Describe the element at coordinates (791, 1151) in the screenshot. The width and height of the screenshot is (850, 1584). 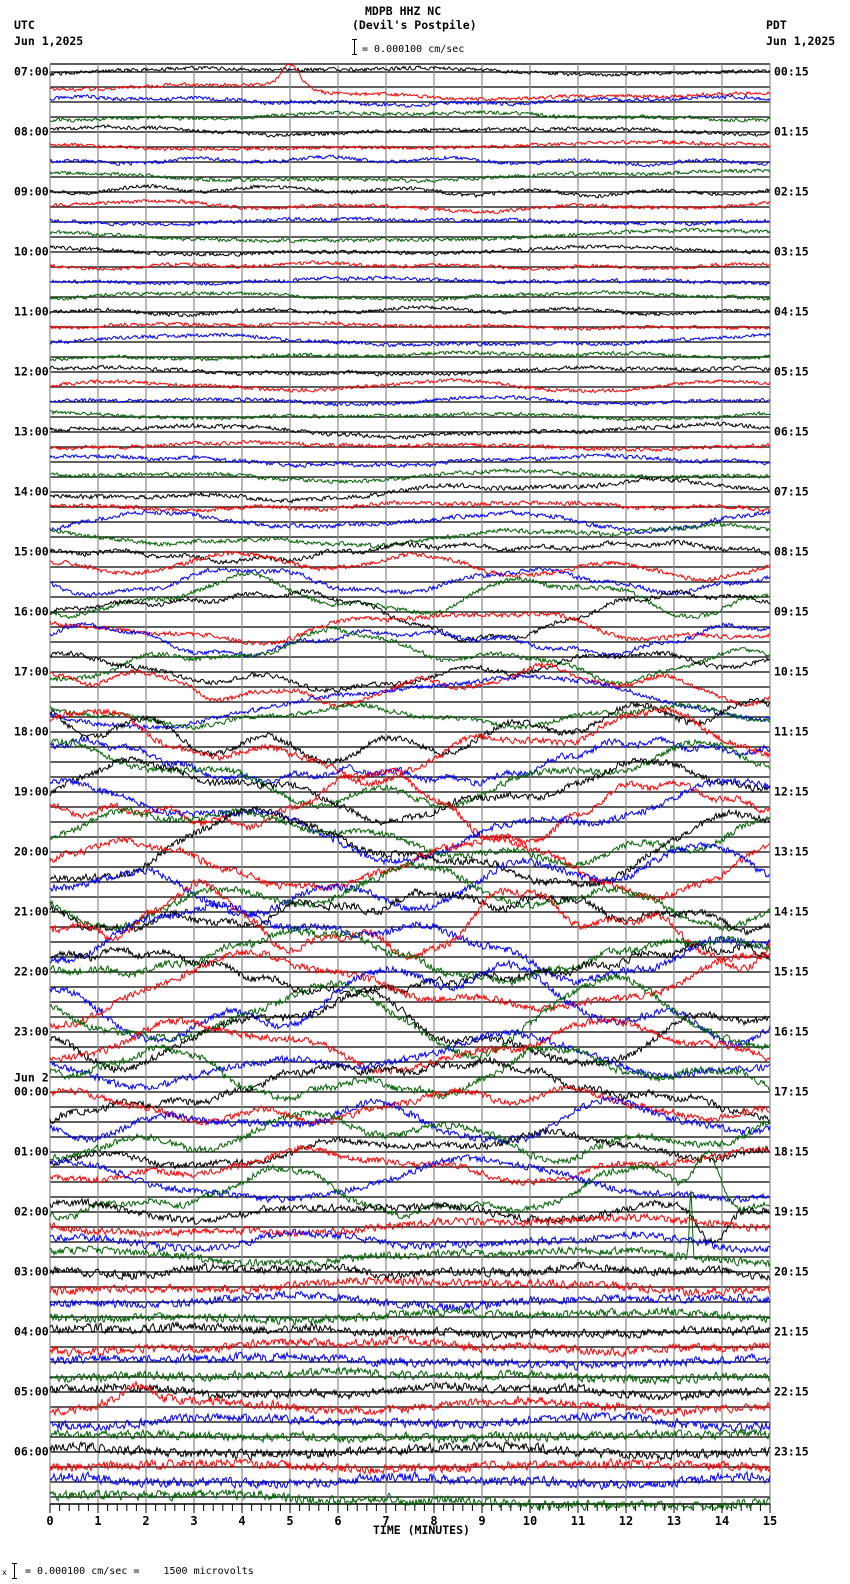
I see `pdt-hour-label: 18:15` at that location.